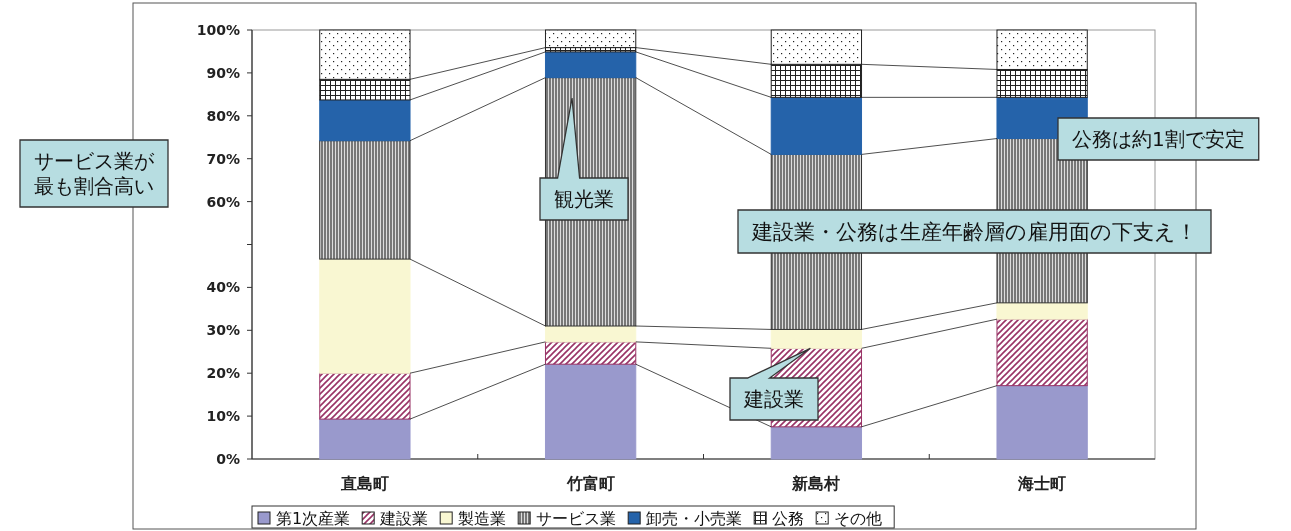 This screenshot has height=531, width=1291. I want to click on legend-label: サービス業, so click(576, 518).